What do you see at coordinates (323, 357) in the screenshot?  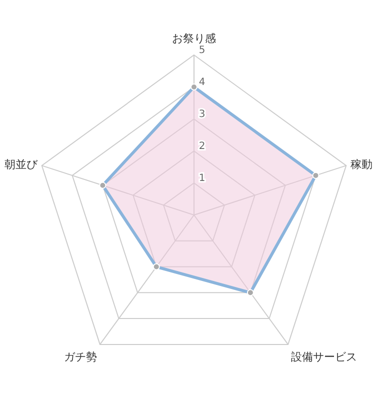 I see `spoke-label: 設備サービス` at bounding box center [323, 357].